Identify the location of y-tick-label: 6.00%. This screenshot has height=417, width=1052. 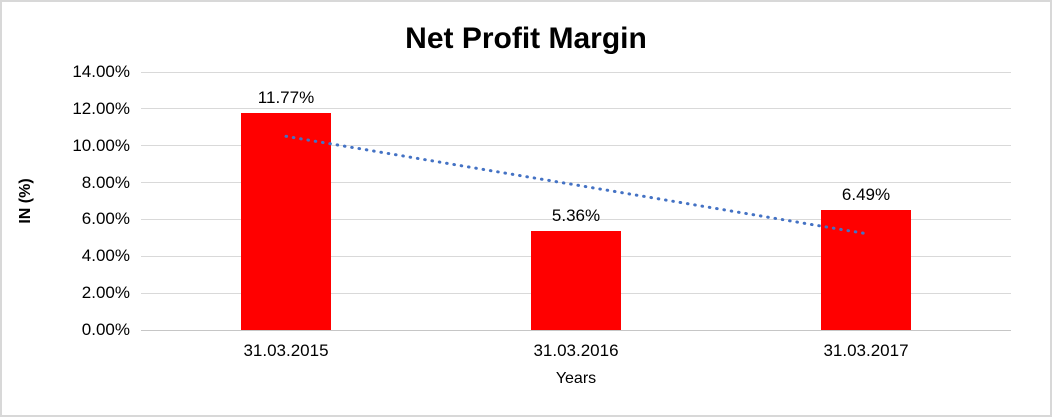
(105, 219).